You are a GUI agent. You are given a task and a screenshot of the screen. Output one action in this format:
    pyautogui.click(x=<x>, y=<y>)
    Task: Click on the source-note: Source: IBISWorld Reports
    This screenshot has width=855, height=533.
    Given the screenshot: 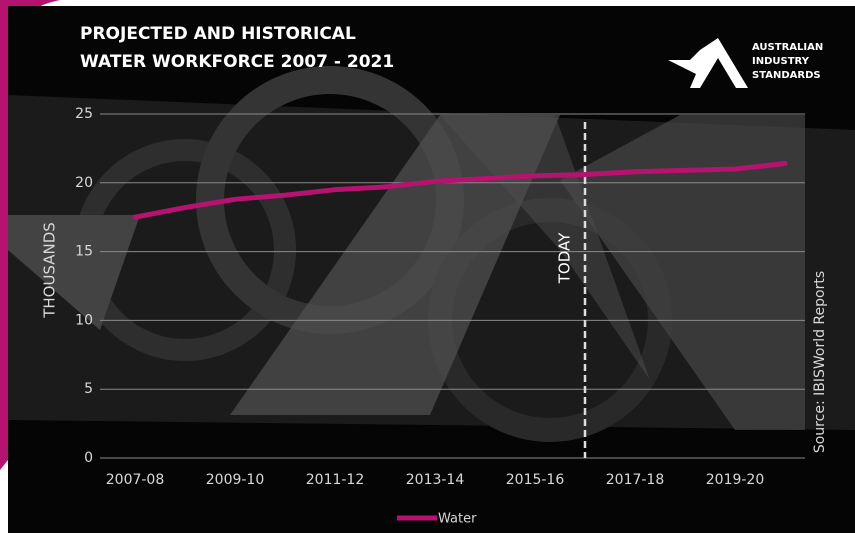 What is the action you would take?
    pyautogui.click(x=820, y=362)
    